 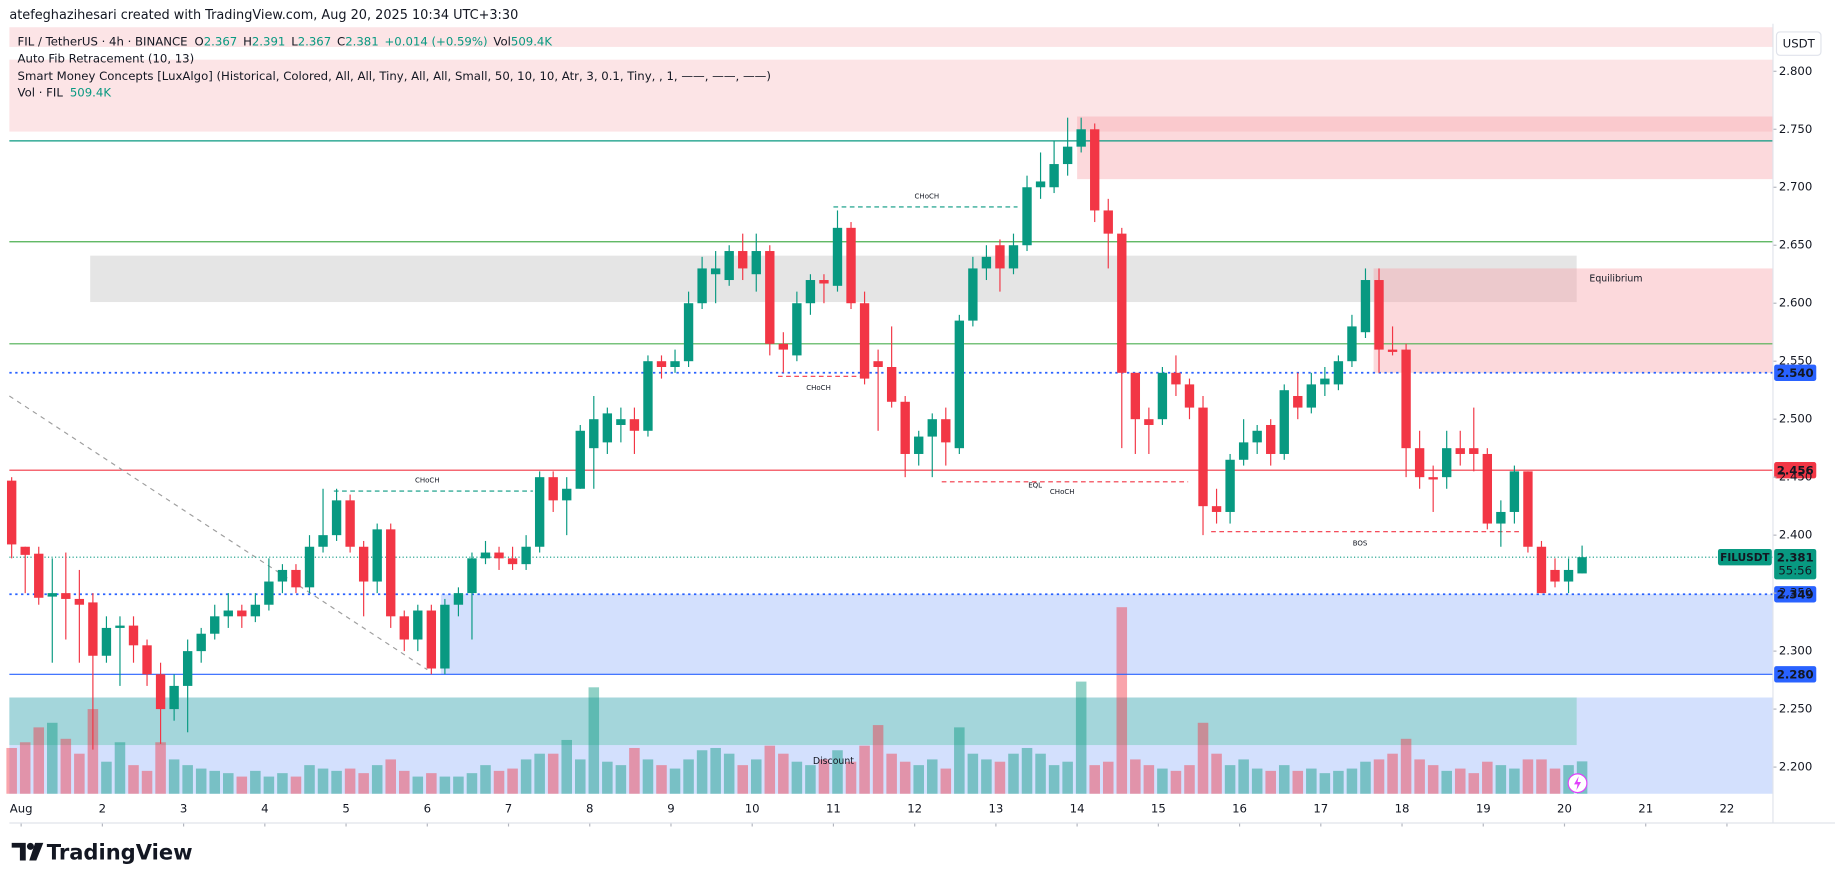 I want to click on symbol: FIL / TetherUS · 4h · BINANCE, so click(x=103, y=41).